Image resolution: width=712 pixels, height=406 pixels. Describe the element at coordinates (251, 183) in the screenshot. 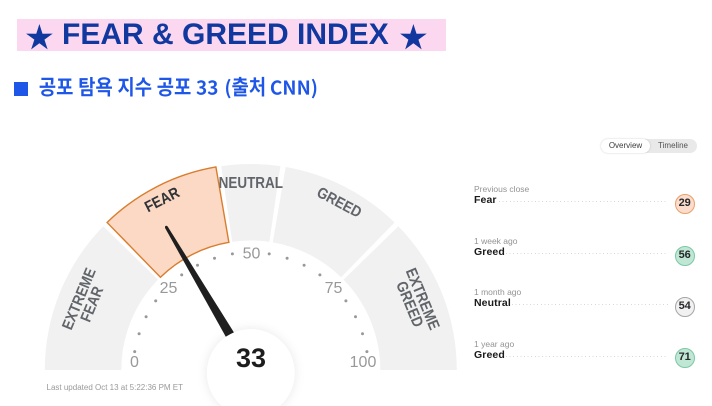

I see `svg-text: NEUTRAL` at that location.